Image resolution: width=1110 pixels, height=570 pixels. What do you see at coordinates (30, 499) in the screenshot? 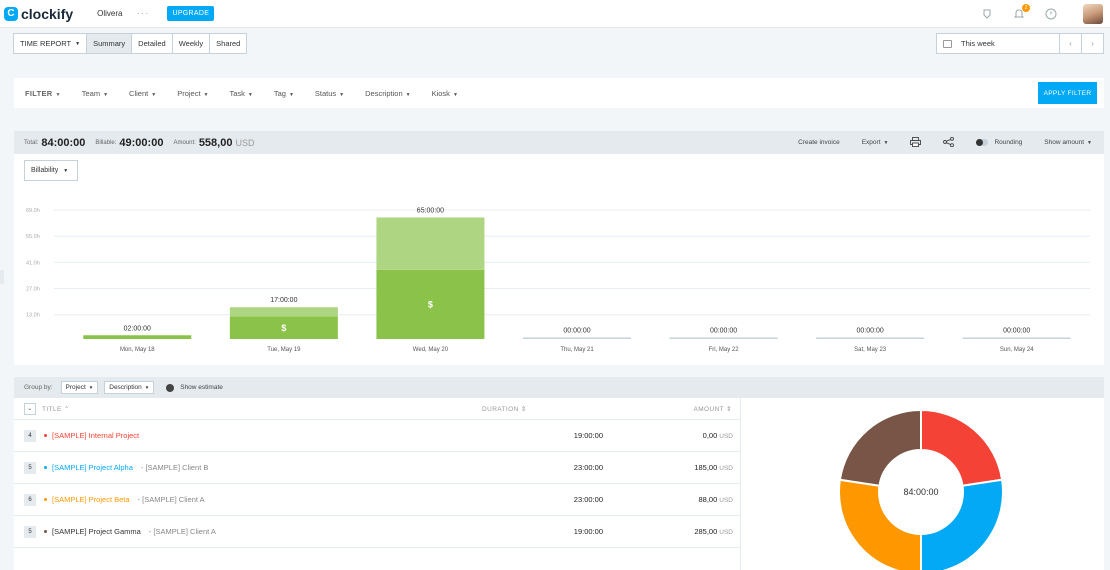
I see `row-count-badge: 6` at bounding box center [30, 499].